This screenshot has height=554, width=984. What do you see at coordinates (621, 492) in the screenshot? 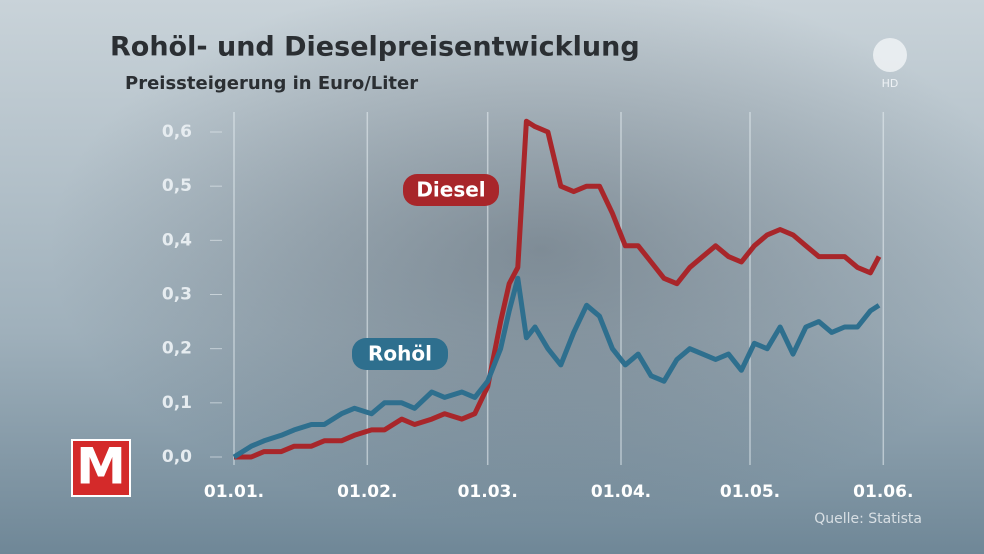
I see `x-tick-label: 01.04.` at bounding box center [621, 492].